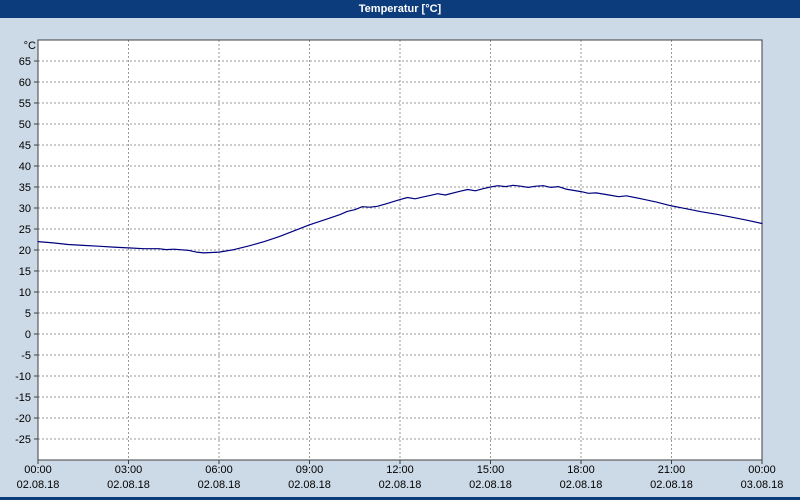 The height and width of the screenshot is (500, 800). What do you see at coordinates (25, 62) in the screenshot?
I see `svg-text: 65` at bounding box center [25, 62].